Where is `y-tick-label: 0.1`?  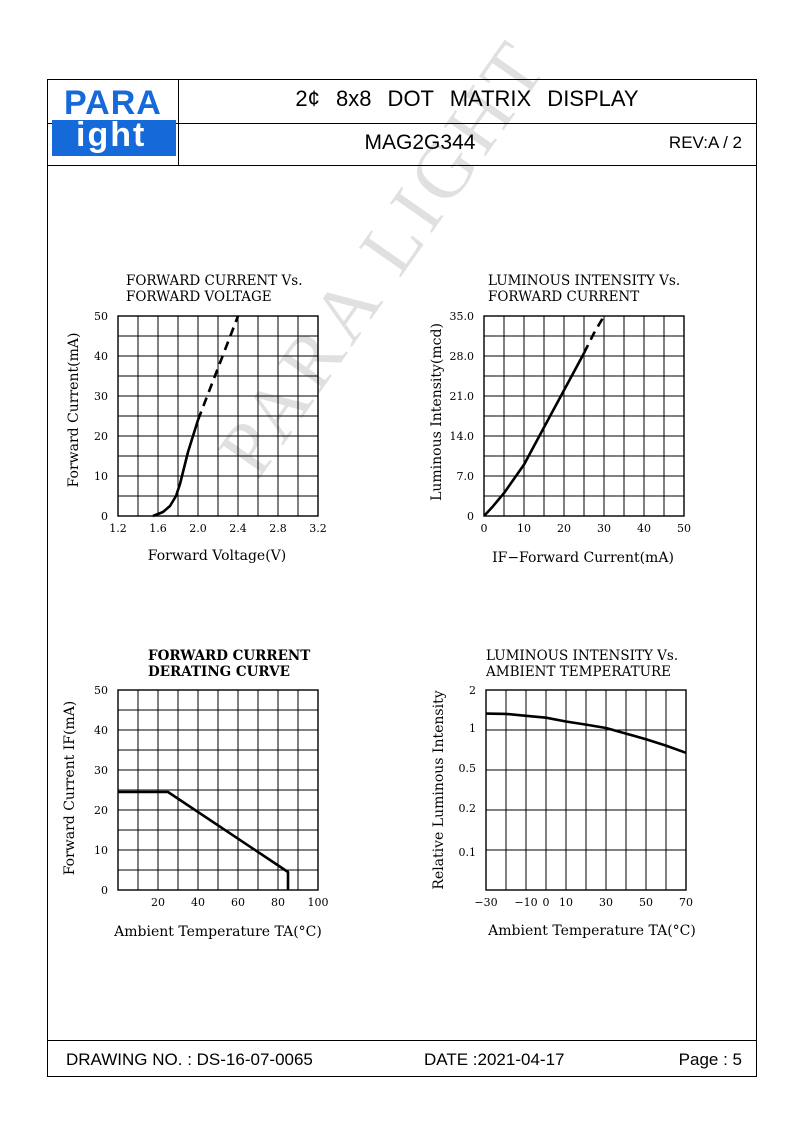 y-tick-label: 0.1 is located at coordinates (468, 852).